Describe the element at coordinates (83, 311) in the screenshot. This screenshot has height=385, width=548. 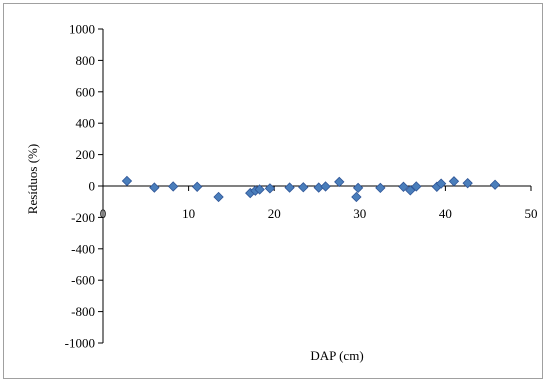
I see `y-tick-label: -800` at that location.